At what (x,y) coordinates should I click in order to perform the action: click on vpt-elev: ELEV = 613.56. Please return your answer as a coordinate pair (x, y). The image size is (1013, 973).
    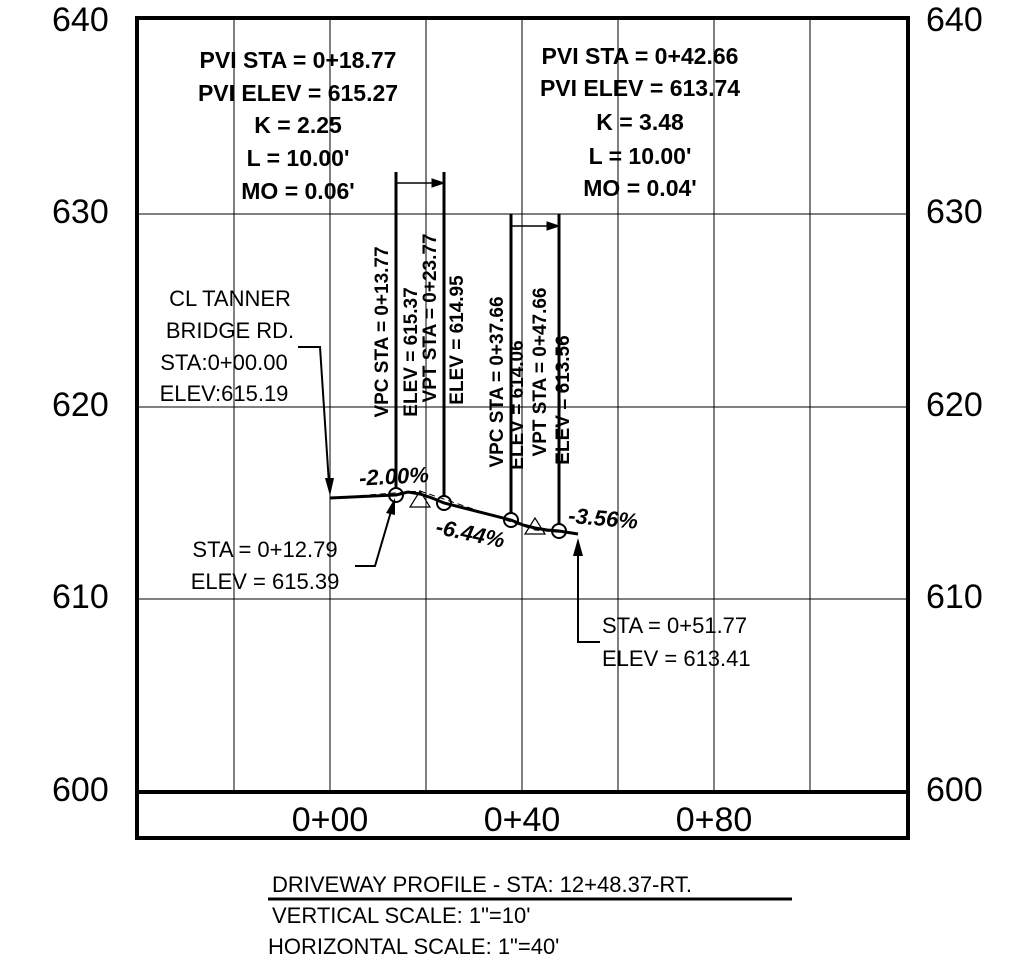
    Looking at the image, I should click on (563, 399).